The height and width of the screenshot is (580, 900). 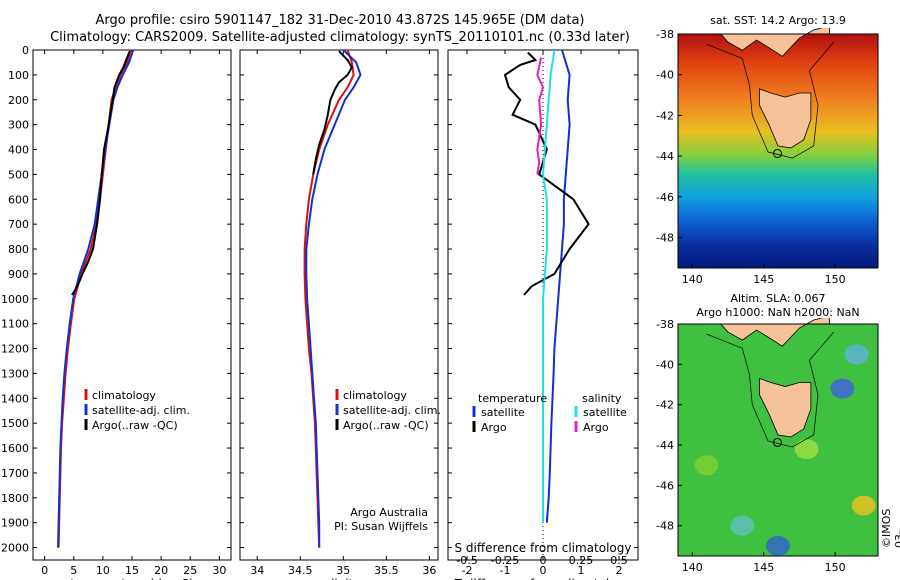 What do you see at coordinates (543, 560) in the screenshot?
I see `top-tick-label: 0` at bounding box center [543, 560].